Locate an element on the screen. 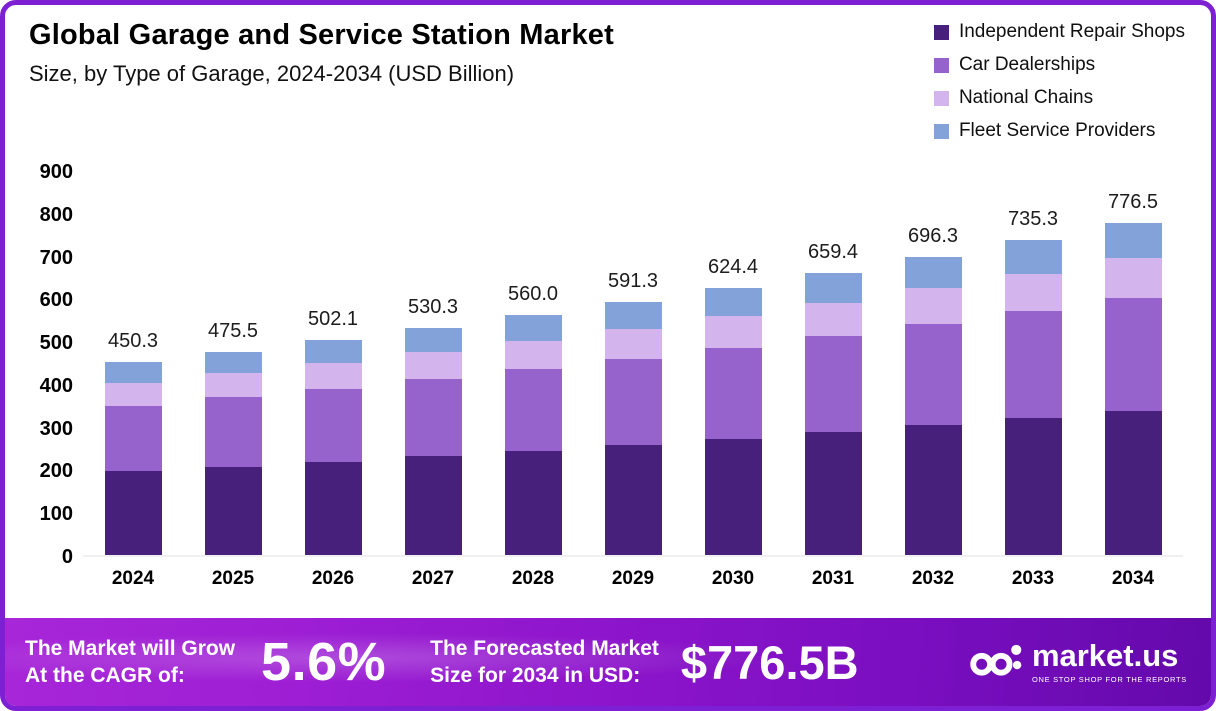  brand-name: market.us is located at coordinates (1105, 655).